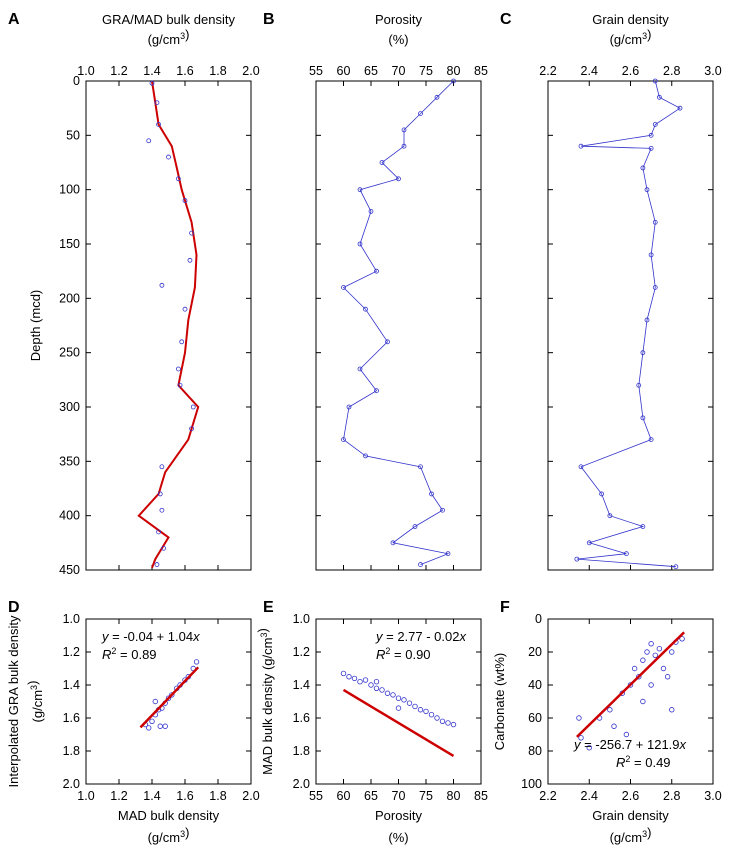  I want to click on y-tick-label: 40, so click(535, 685).